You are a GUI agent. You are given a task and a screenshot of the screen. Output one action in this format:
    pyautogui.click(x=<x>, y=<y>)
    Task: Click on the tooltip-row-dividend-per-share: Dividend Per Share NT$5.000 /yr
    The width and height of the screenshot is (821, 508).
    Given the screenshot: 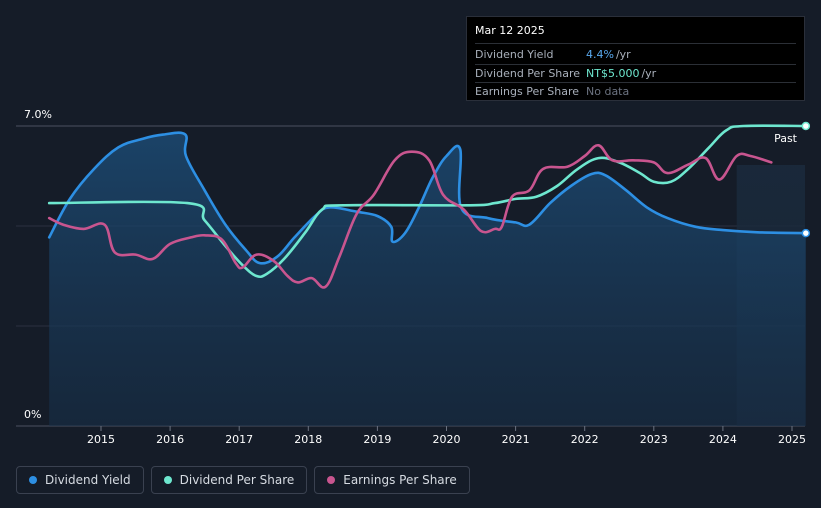 What is the action you would take?
    pyautogui.click(x=635, y=74)
    